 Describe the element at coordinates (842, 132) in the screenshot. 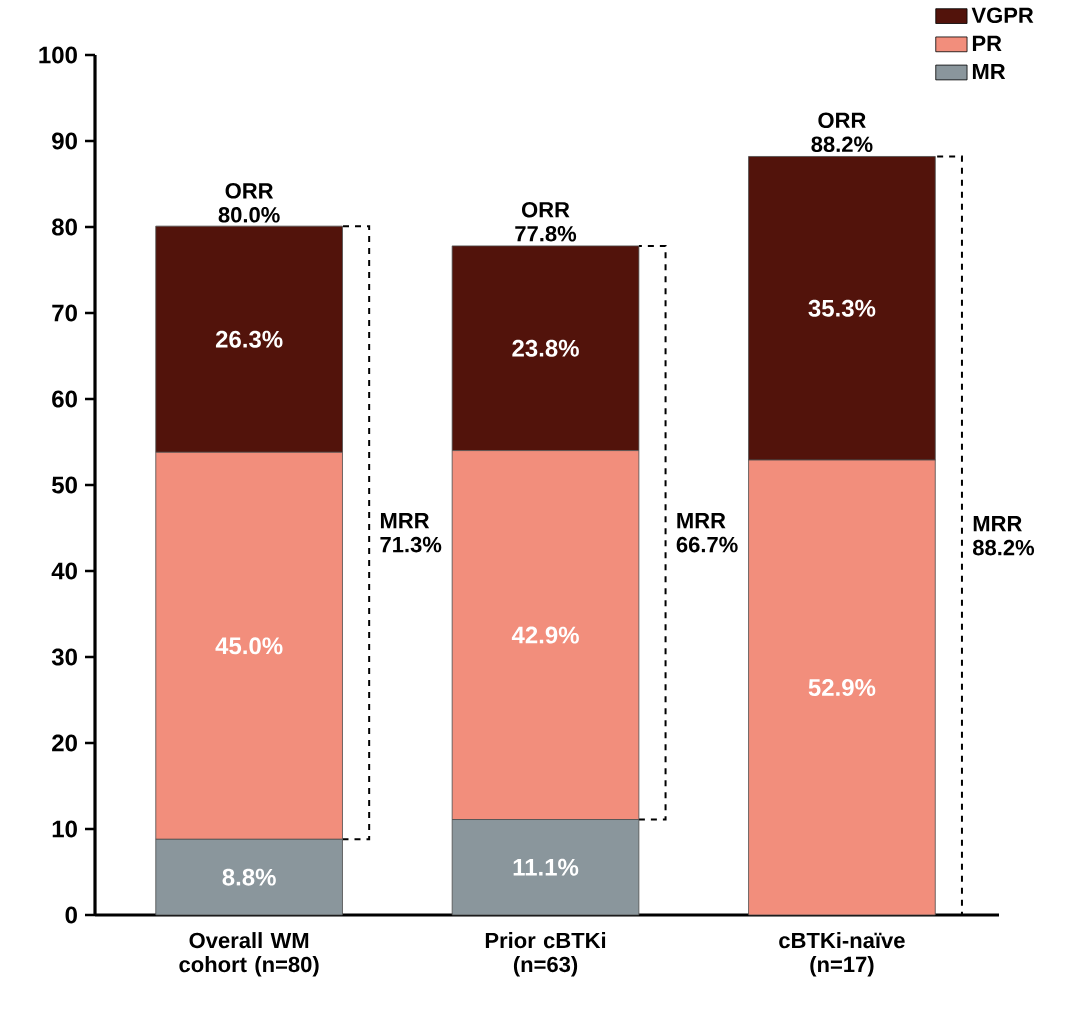

I see `annotation: ORR 88.2%` at that location.